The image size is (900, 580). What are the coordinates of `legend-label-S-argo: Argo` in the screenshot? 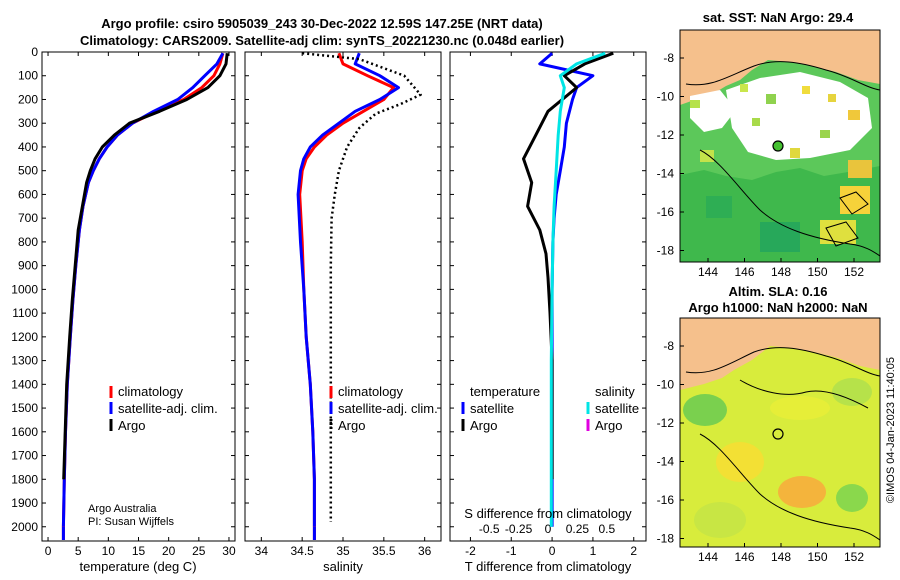 It's located at (608, 425).